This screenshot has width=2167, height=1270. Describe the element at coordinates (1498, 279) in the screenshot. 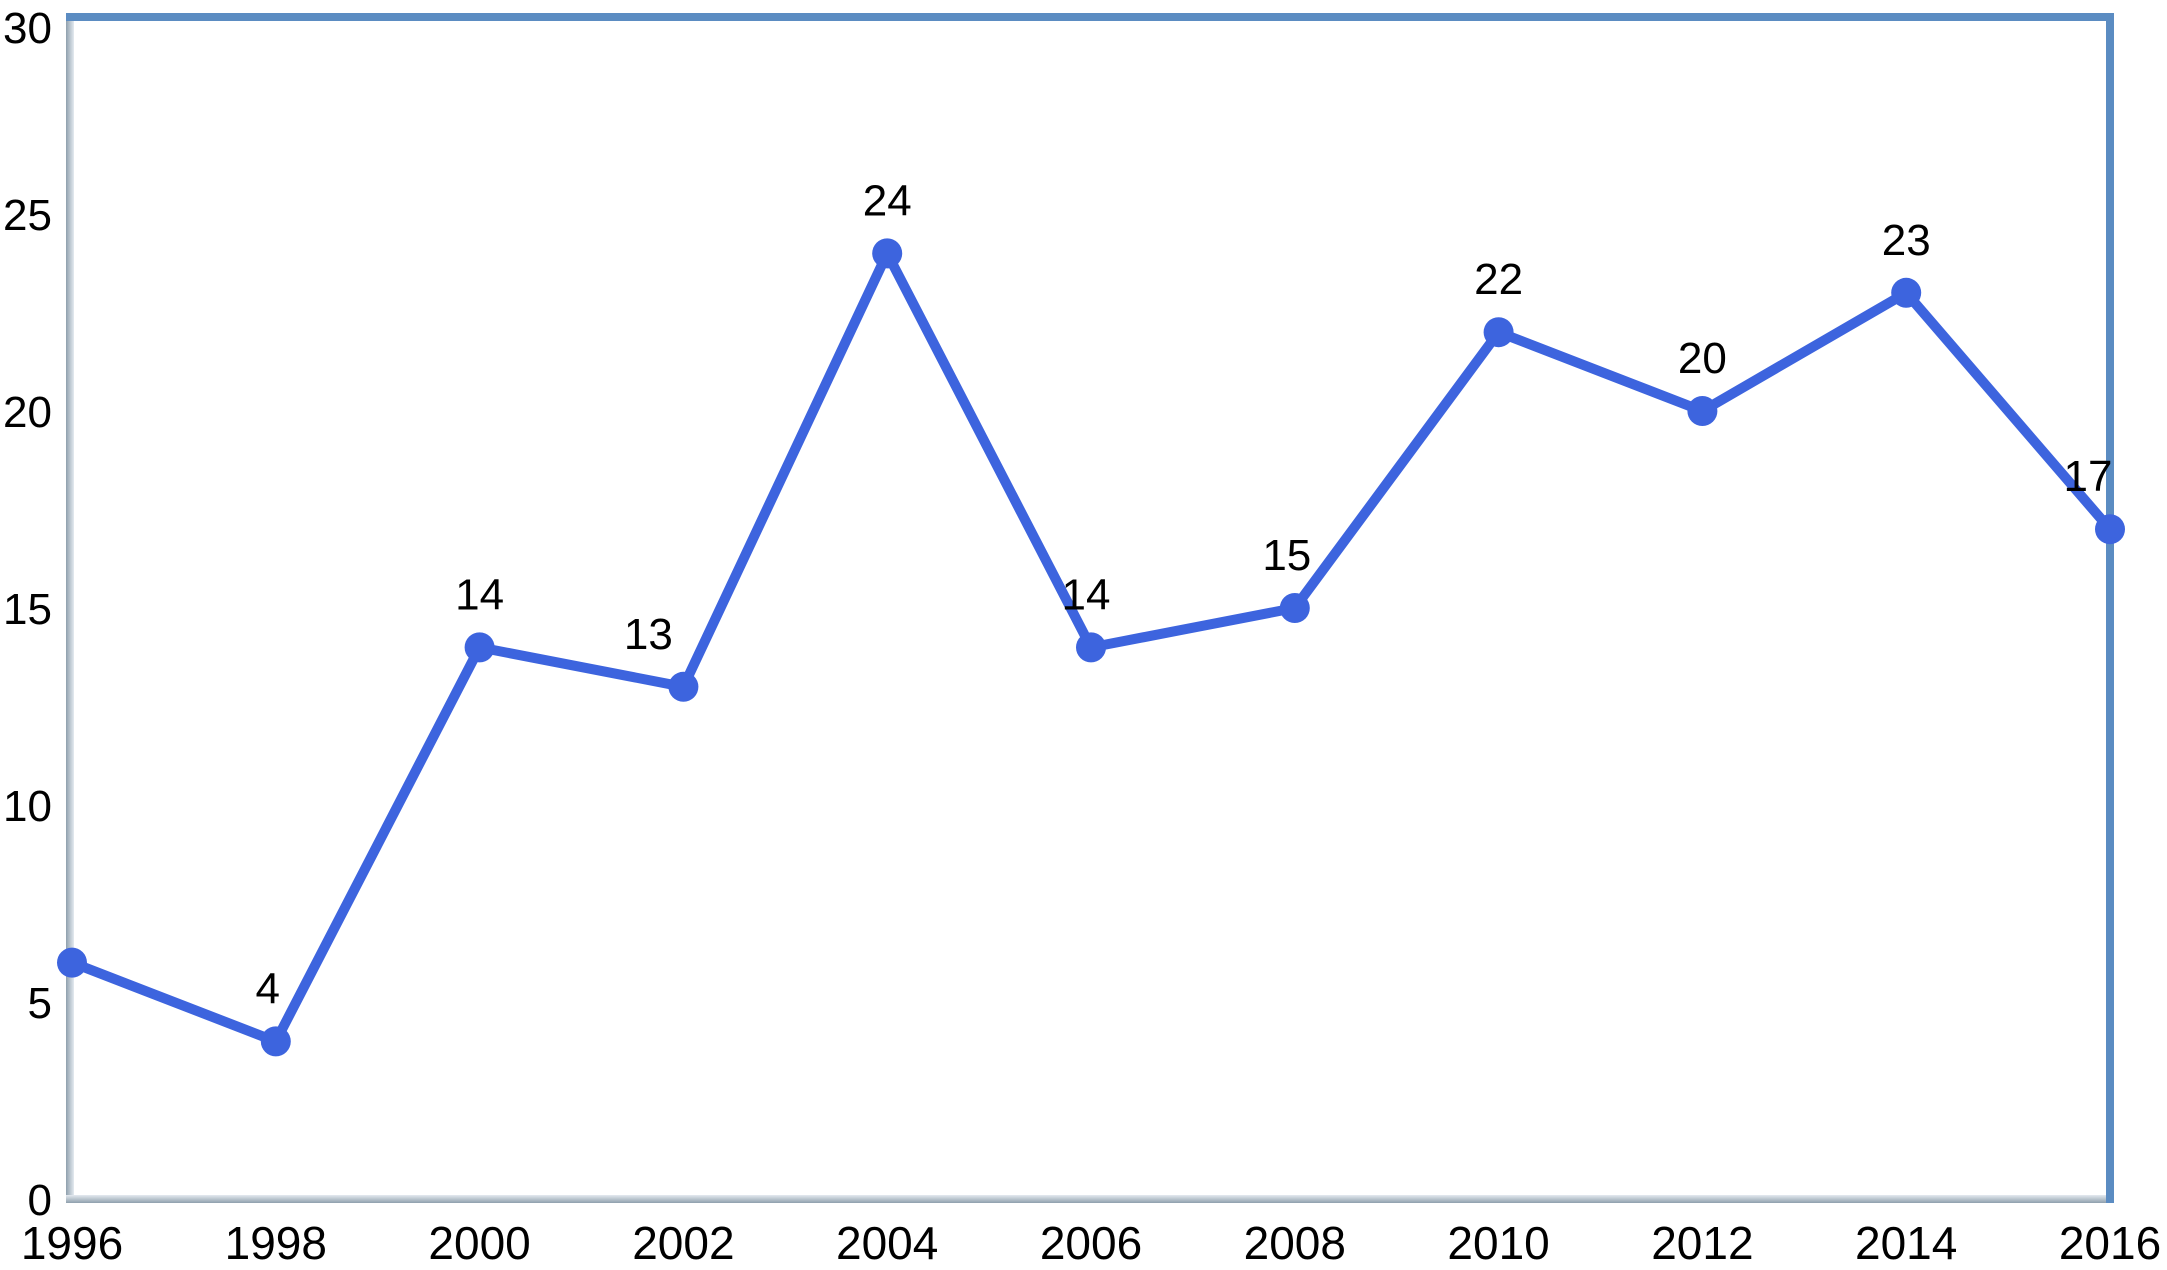

I see `data-point-label: 22` at that location.